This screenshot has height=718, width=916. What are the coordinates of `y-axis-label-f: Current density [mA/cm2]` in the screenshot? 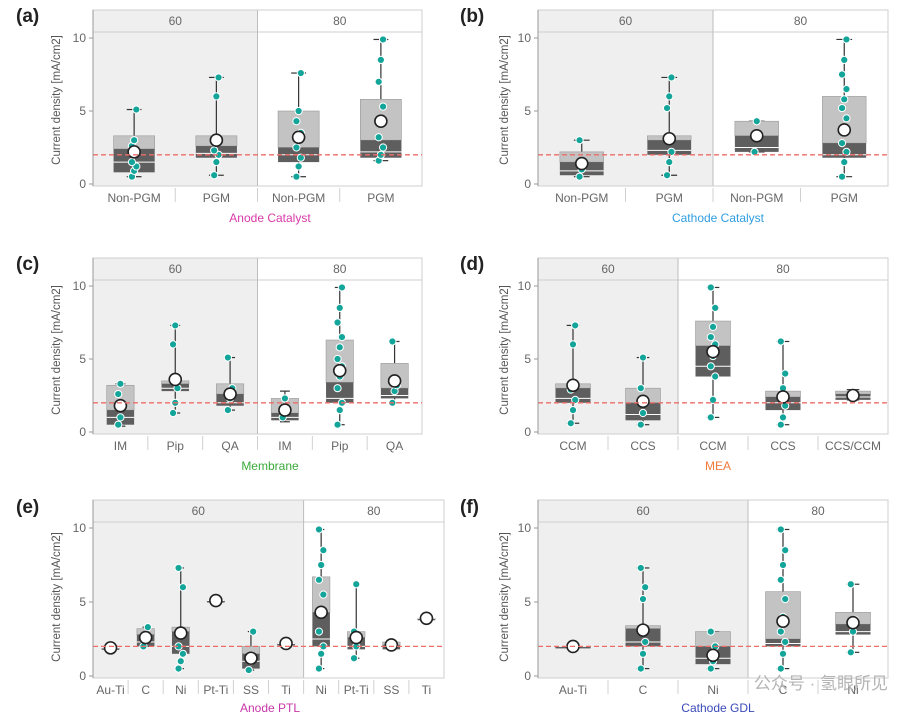 It's located at (505, 597).